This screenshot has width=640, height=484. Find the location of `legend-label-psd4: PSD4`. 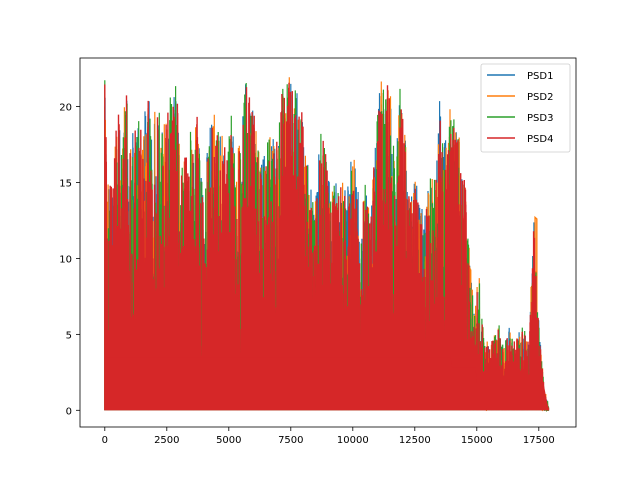

legend-label-psd4: PSD4 is located at coordinates (540, 139).